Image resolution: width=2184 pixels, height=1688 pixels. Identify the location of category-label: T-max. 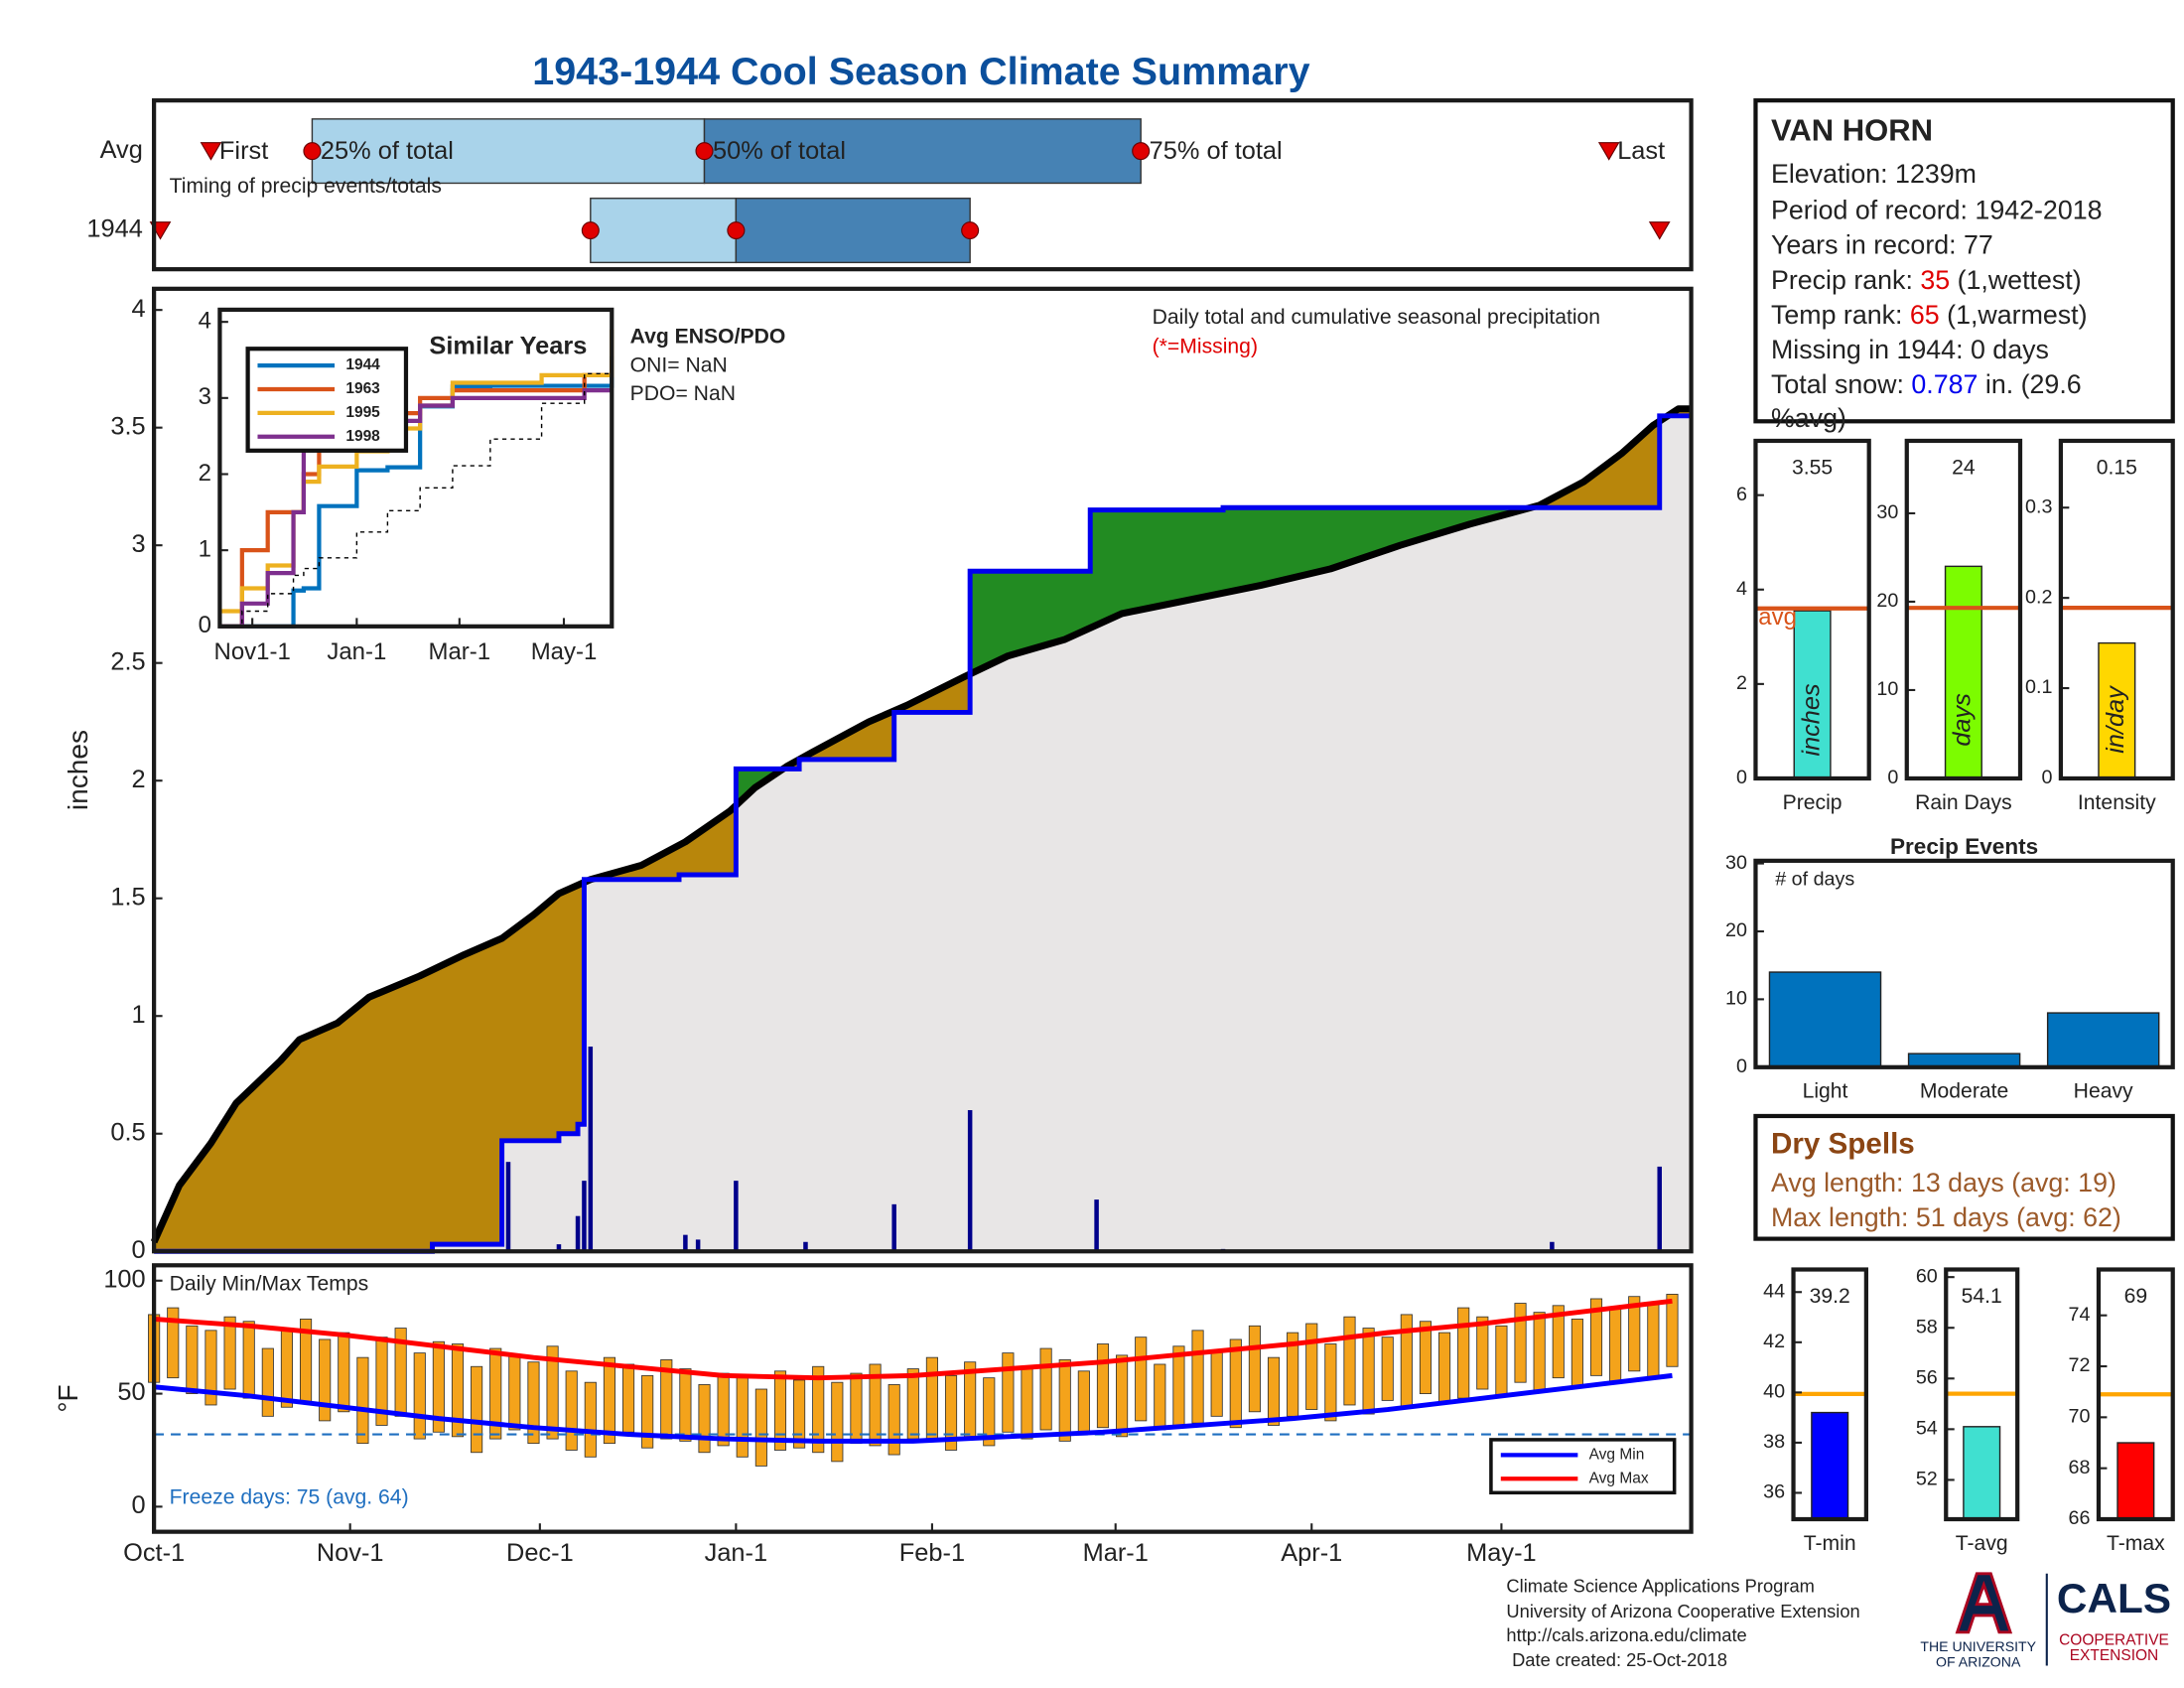
(2136, 1543).